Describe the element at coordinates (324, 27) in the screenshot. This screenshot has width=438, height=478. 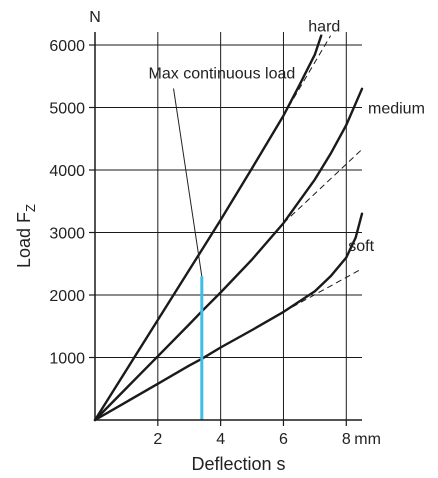
I see `curve-label-hard: hard` at that location.